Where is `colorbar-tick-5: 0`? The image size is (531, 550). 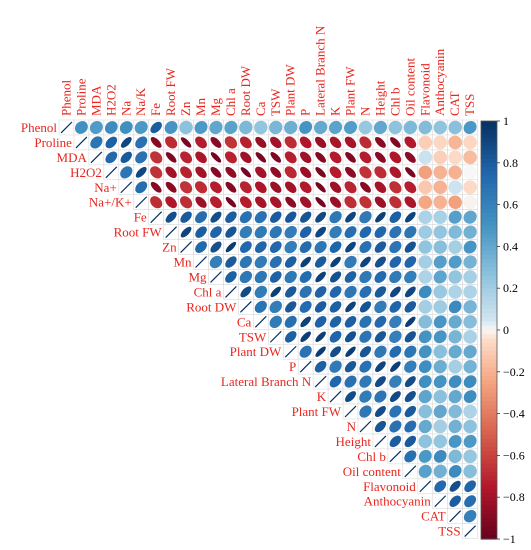
colorbar-tick-5: 0 is located at coordinates (506, 330).